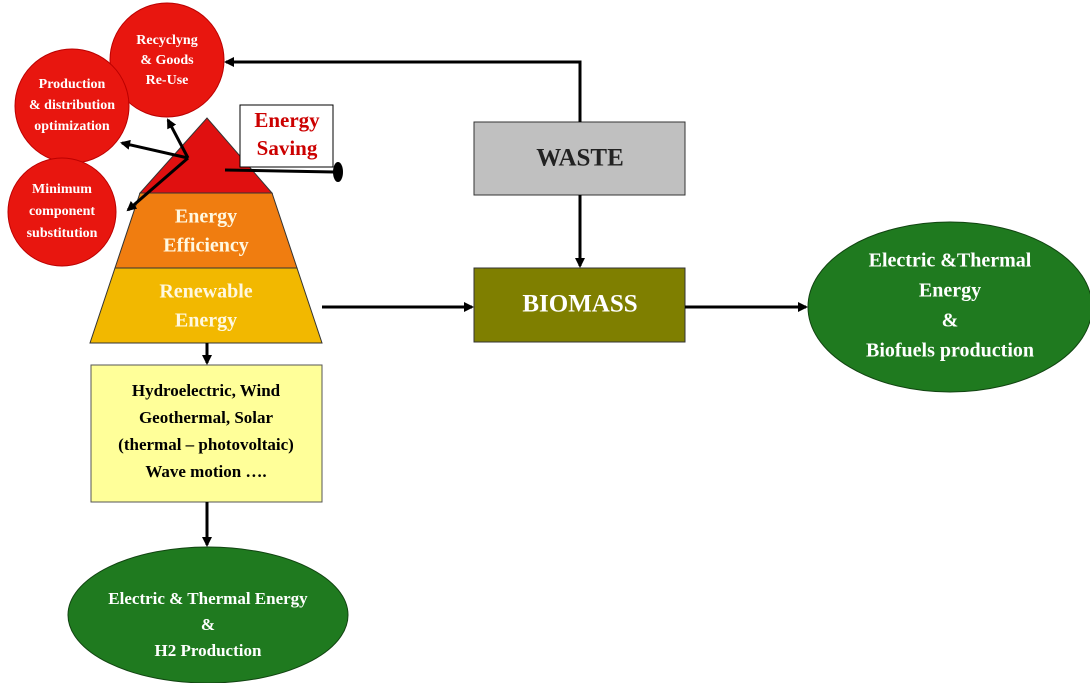  I want to click on biomass-box, so click(579, 305).